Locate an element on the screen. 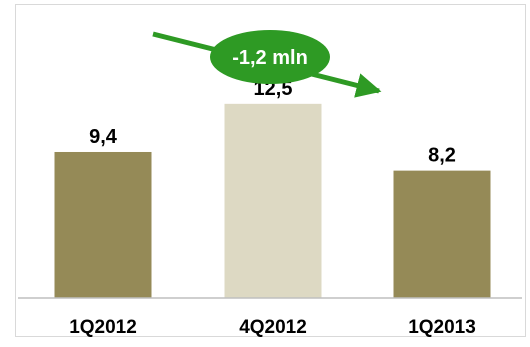 The height and width of the screenshot is (347, 530). change-bubble is located at coordinates (270, 57).